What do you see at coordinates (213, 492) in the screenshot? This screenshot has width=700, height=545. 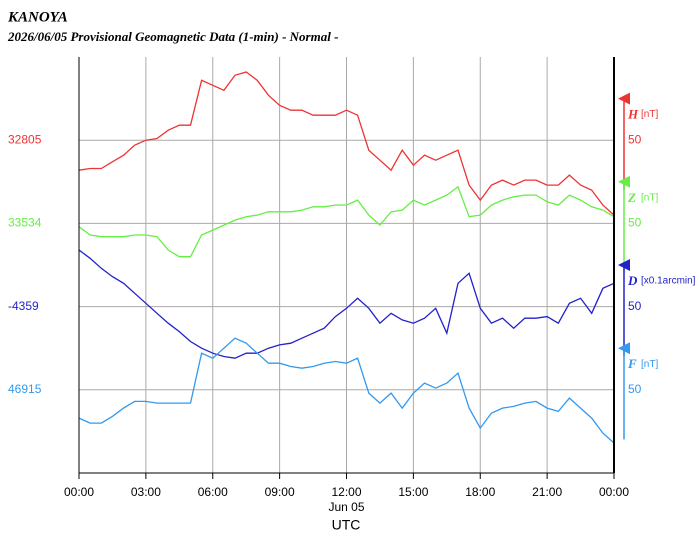 I see `x-tick-label: 06:00` at bounding box center [213, 492].